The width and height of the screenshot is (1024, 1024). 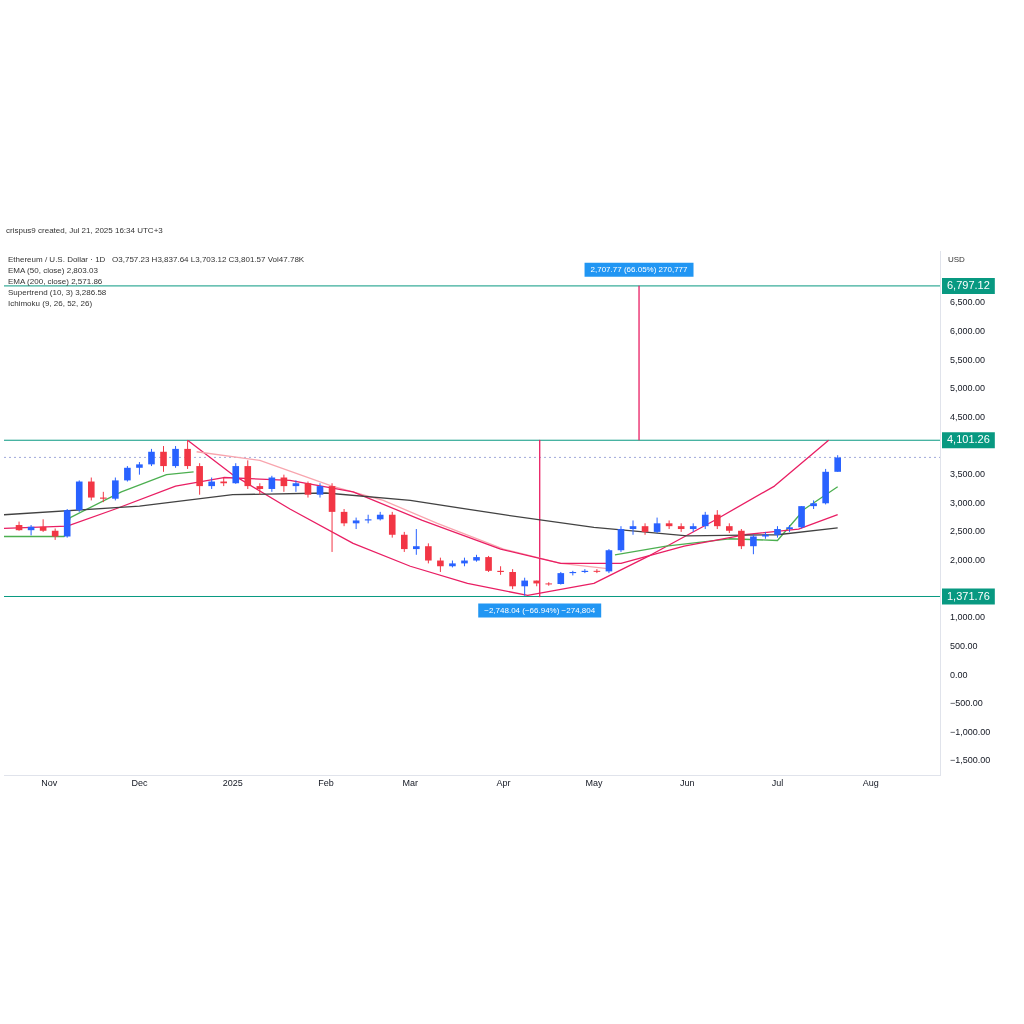 What do you see at coordinates (968, 531) in the screenshot?
I see `y-tick-label: 2,500.00` at bounding box center [968, 531].